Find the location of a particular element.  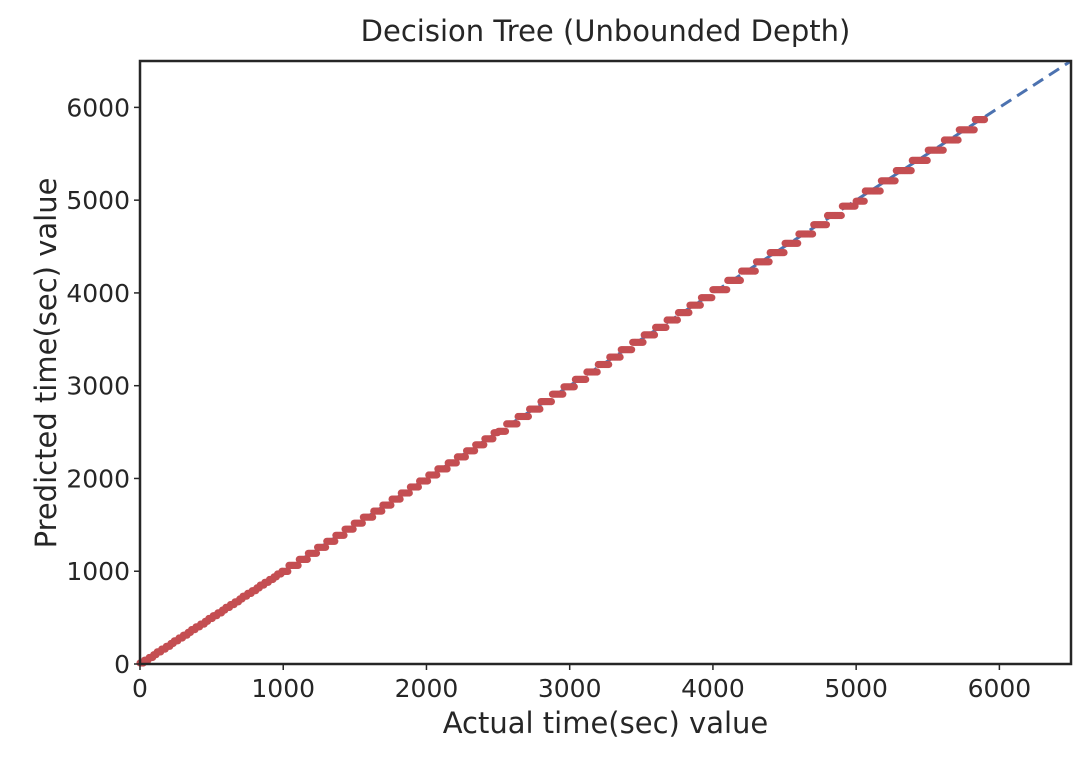

y-axis-label: Predicted time(sec) value is located at coordinates (46, 363).